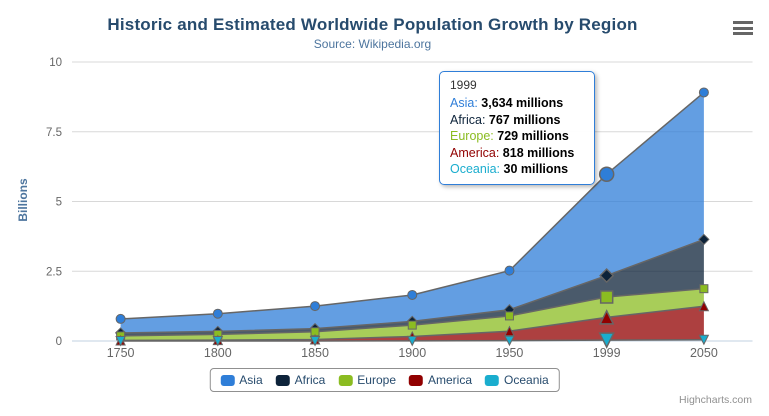 This screenshot has height=416, width=769. What do you see at coordinates (466, 103) in the screenshot?
I see `tooltip-series-name: Asia:` at bounding box center [466, 103].